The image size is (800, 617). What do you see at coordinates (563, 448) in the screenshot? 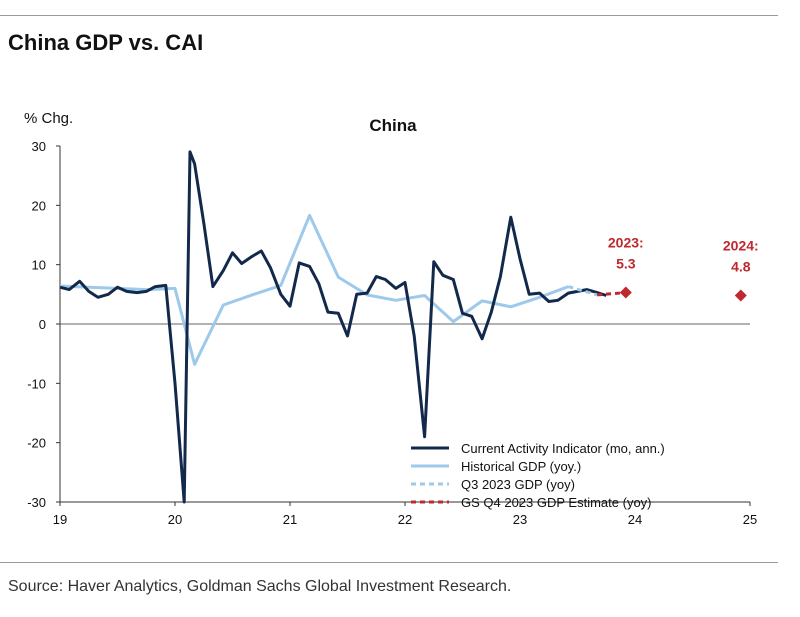
I see `legend-label-0: Current Activity Indicator (mo, ann.)` at bounding box center [563, 448].